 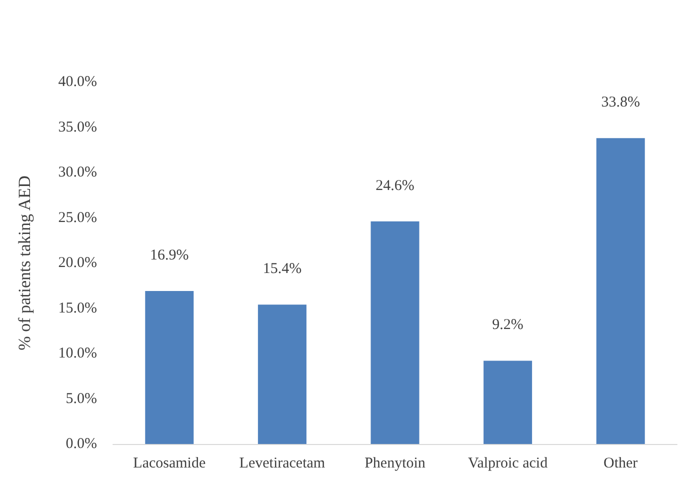 What do you see at coordinates (395, 186) in the screenshot?
I see `data-label: 24.6%` at bounding box center [395, 186].